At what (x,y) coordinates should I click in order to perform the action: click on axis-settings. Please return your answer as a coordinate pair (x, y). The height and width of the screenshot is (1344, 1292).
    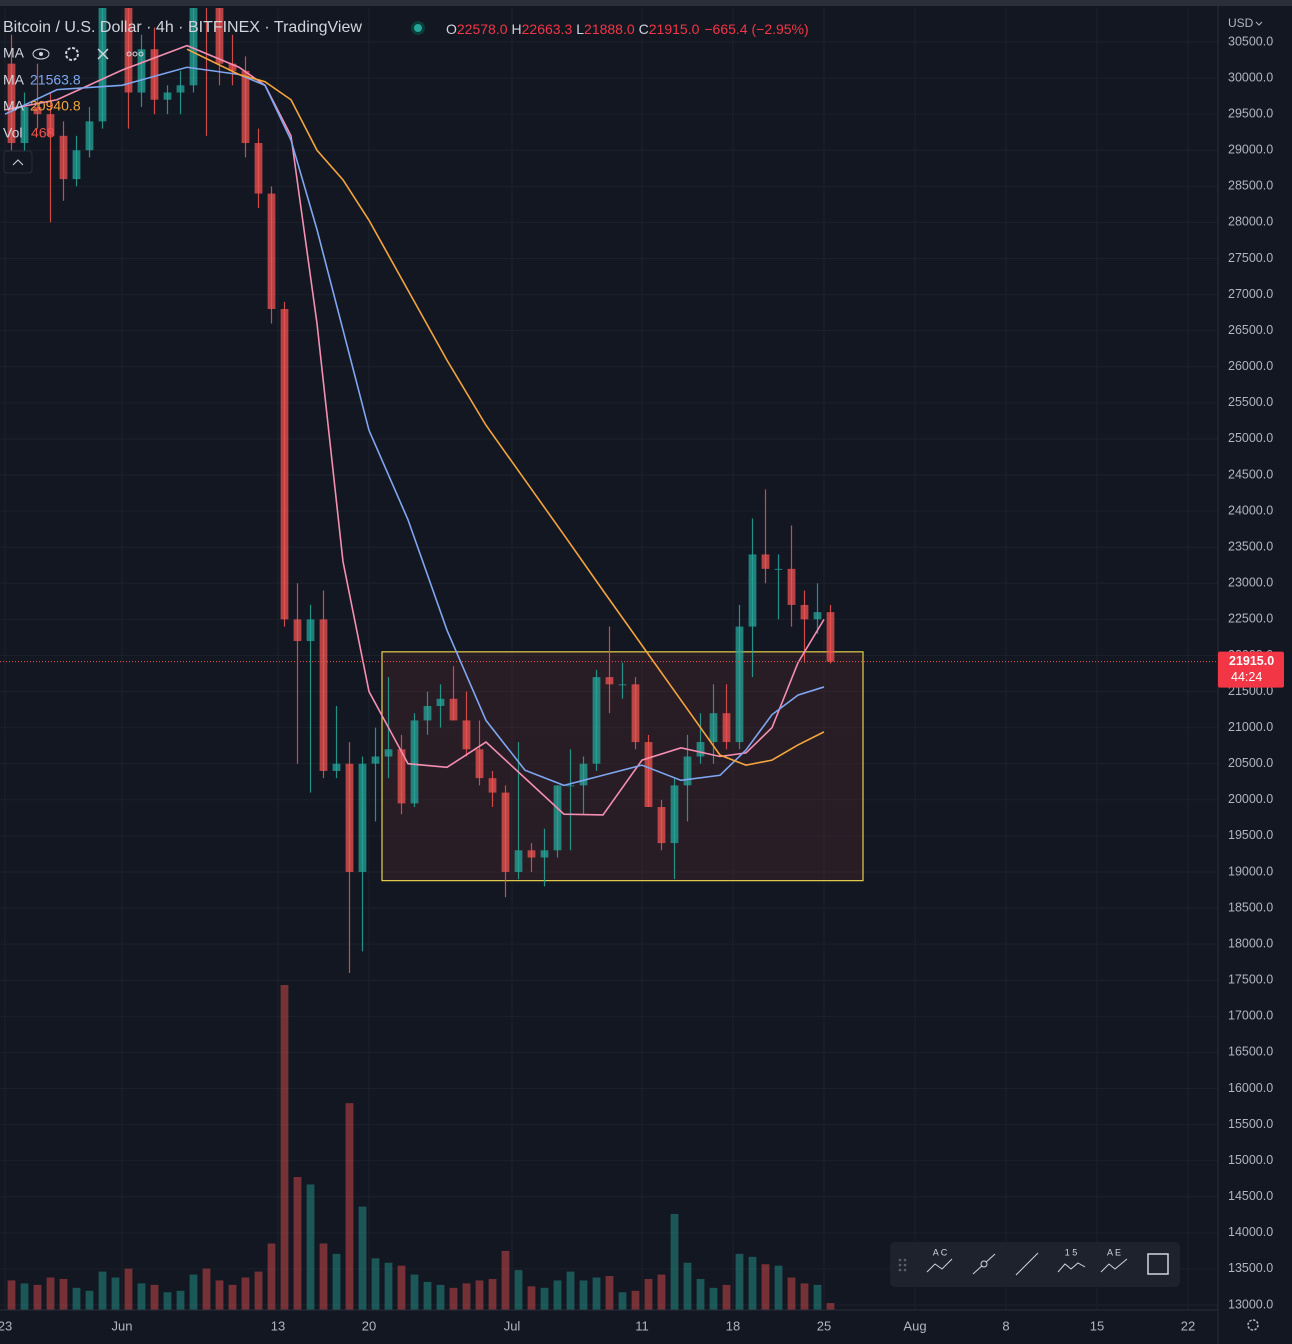
    Looking at the image, I should click on (1253, 1325).